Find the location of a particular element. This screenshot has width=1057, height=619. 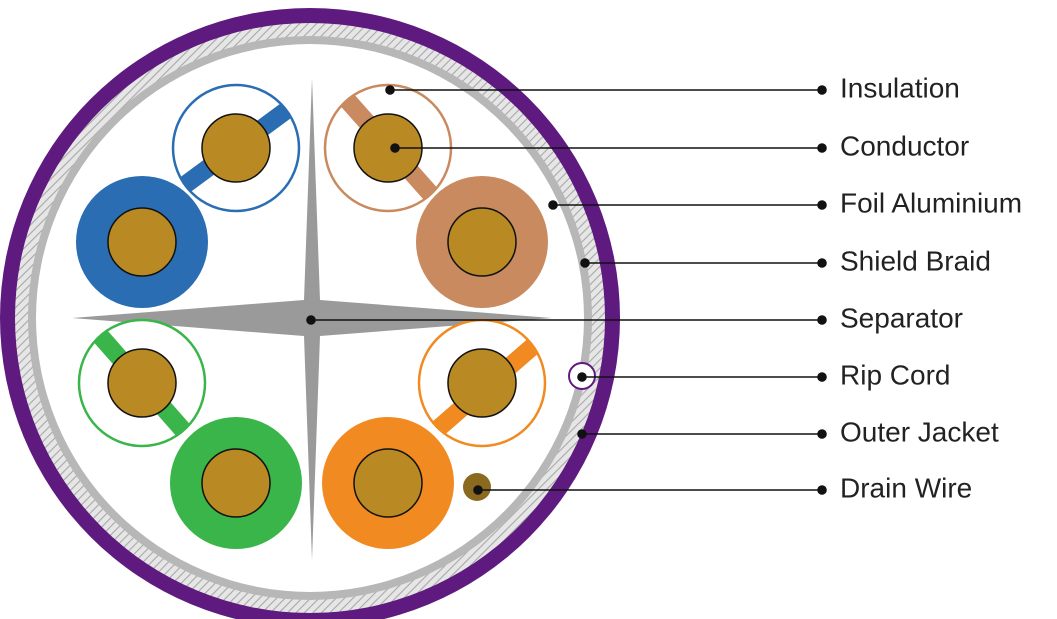

green-conductor is located at coordinates (236, 483).